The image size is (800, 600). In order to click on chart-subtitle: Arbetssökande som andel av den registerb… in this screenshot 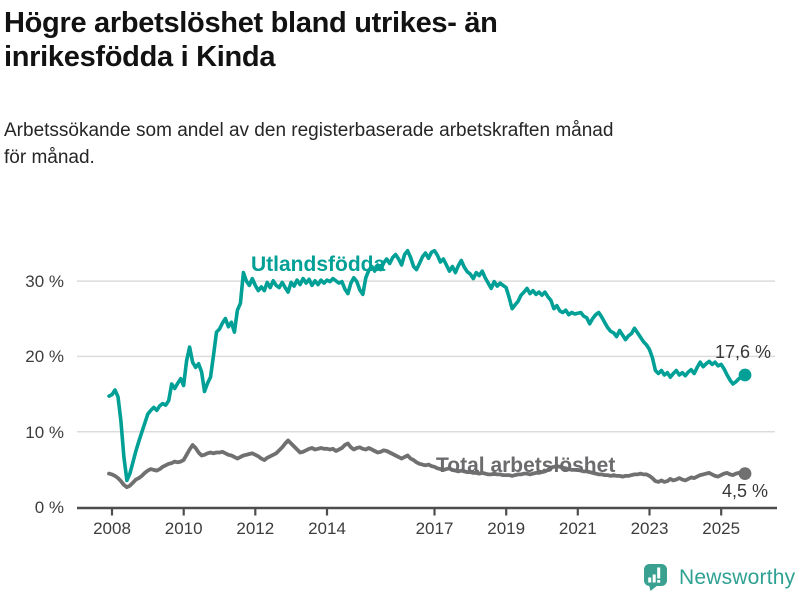, I will do `click(364, 144)`.